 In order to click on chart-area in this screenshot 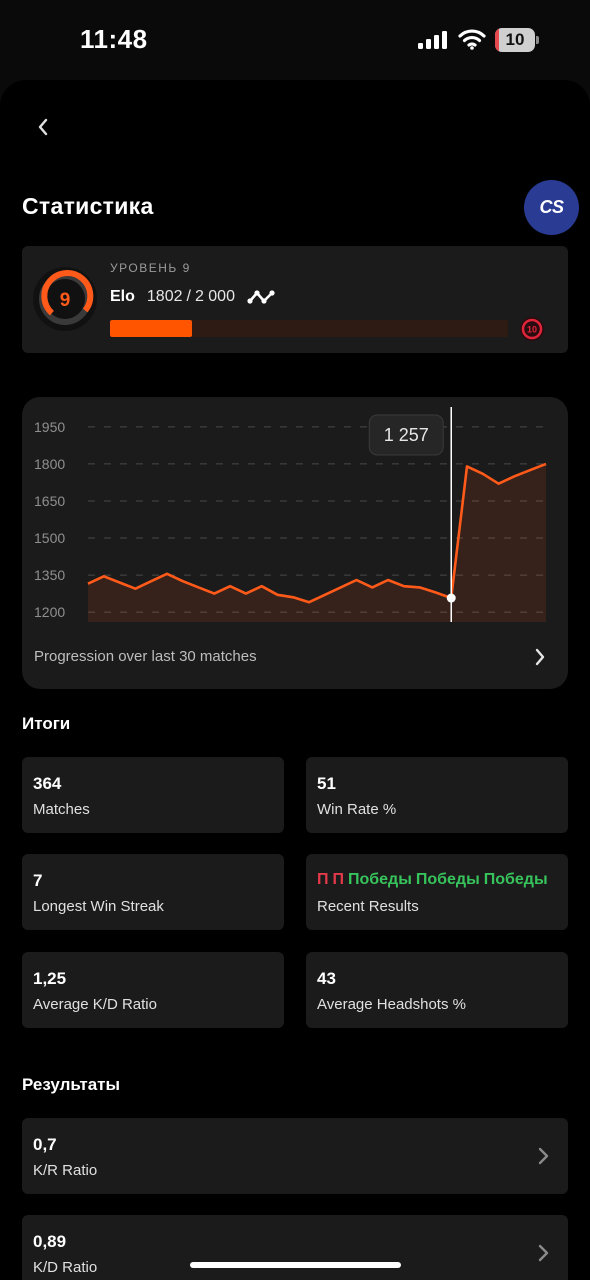, I will do `click(317, 542)`.